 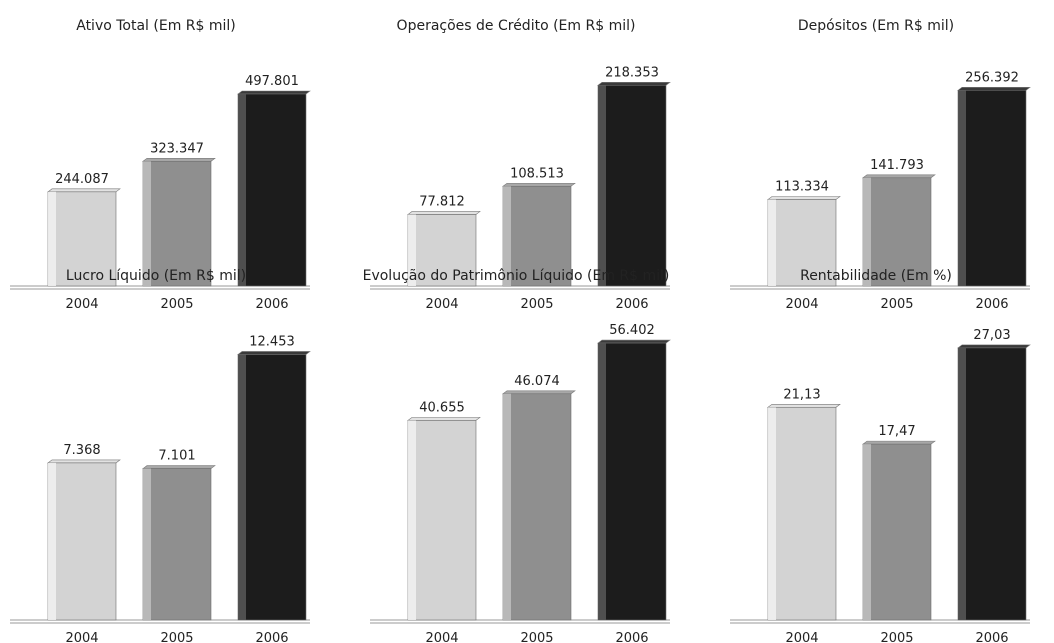 What do you see at coordinates (867, 532) in the screenshot?
I see `bar-side-6-2005` at bounding box center [867, 532].